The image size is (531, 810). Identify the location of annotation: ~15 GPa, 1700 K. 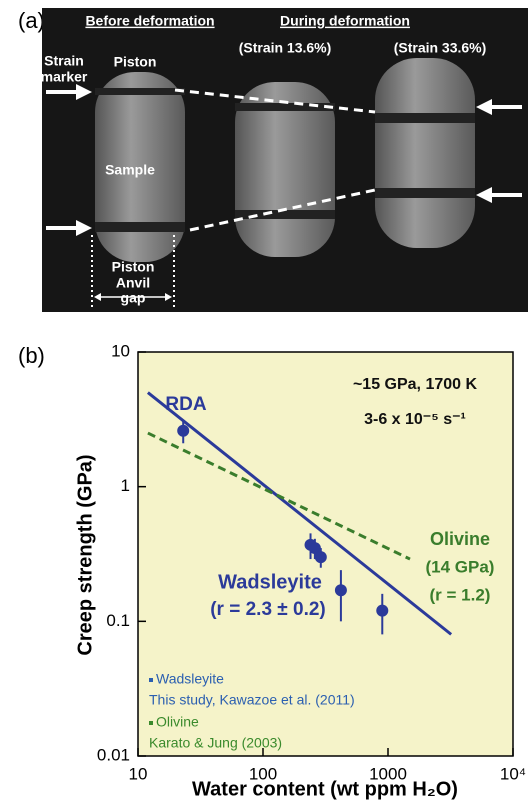
(415, 384).